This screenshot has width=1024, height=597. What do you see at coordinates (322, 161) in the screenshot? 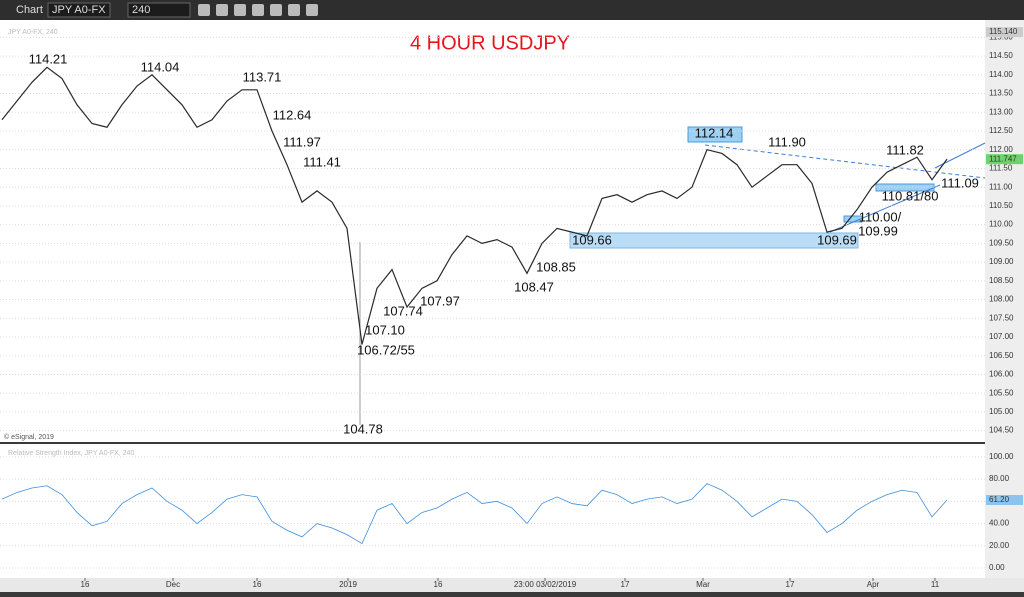
I see `price-annotation: 111.41` at bounding box center [322, 161].